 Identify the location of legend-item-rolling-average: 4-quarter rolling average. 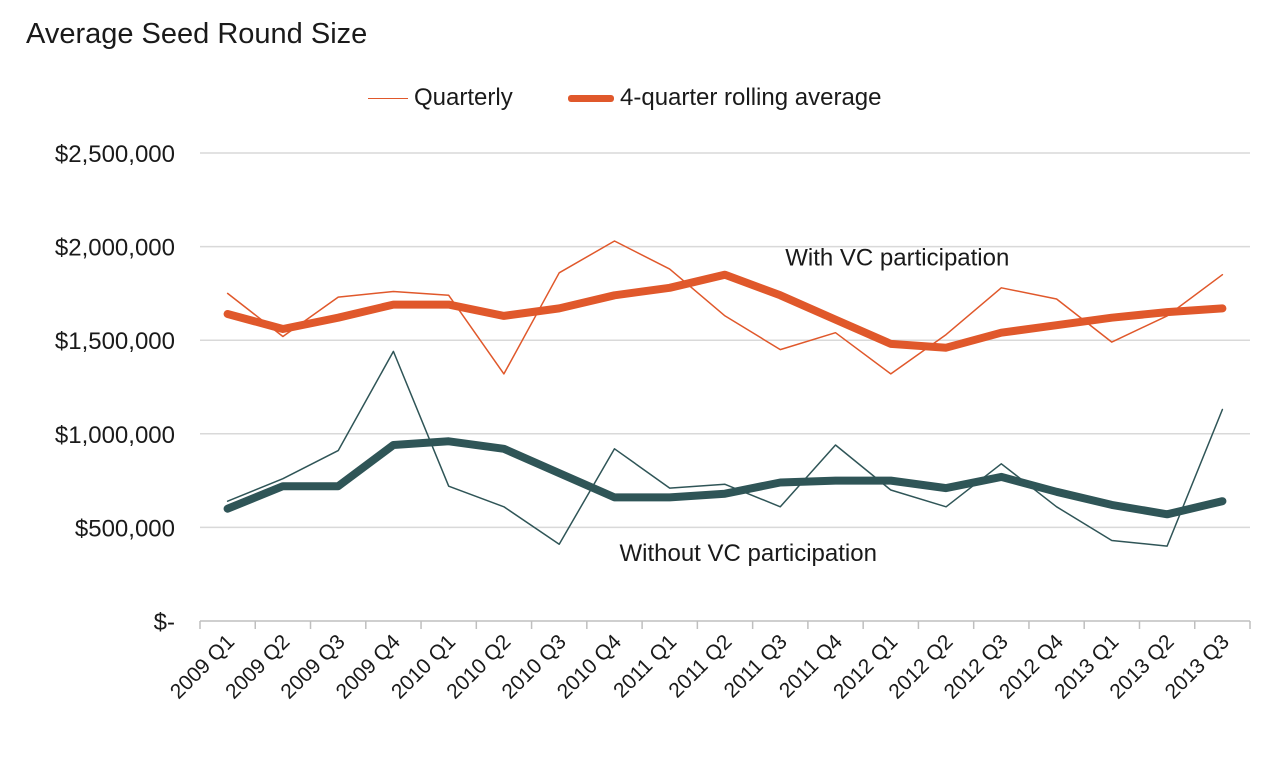
(724, 98).